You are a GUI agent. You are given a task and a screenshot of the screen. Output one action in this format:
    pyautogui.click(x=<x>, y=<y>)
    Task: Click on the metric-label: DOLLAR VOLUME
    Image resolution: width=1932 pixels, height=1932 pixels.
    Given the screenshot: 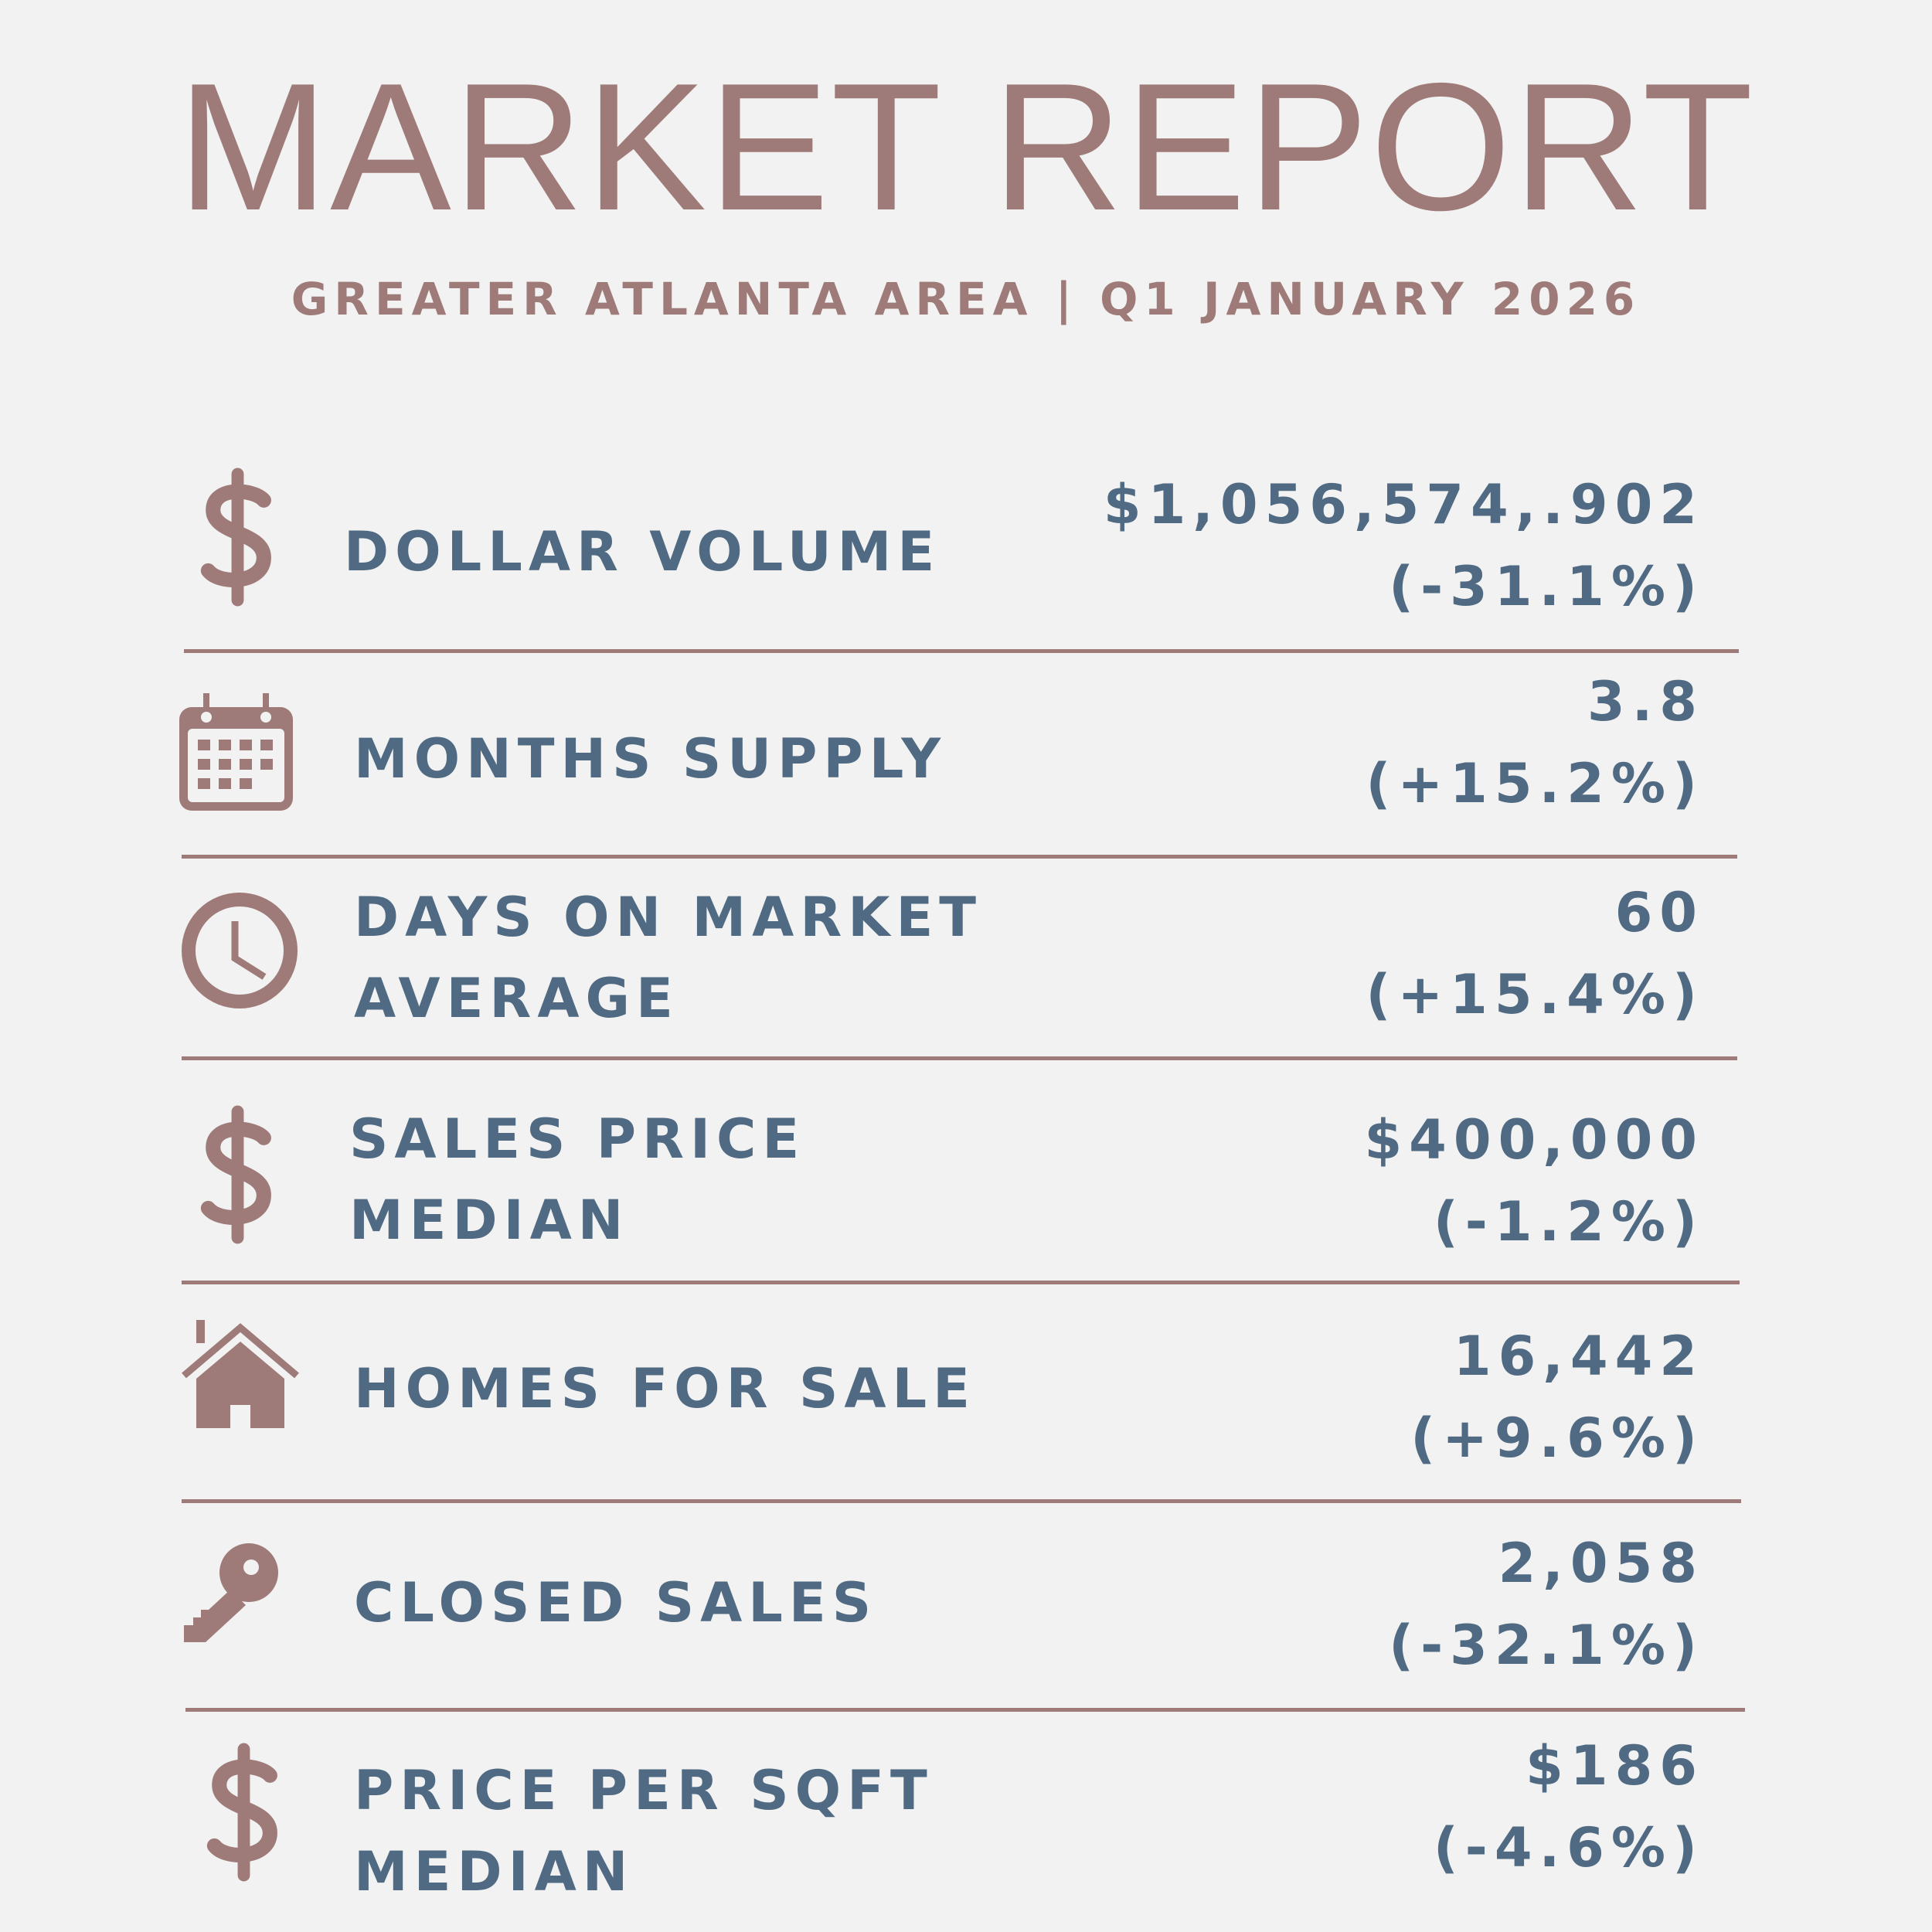 What is the action you would take?
    pyautogui.click(x=642, y=551)
    